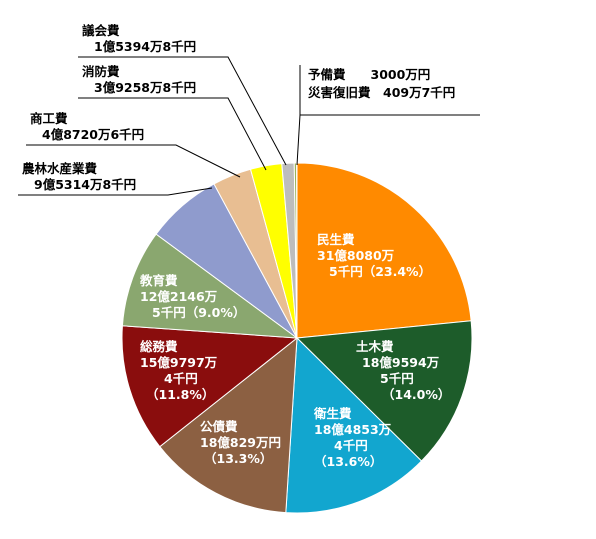 Image resolution: width=596 pixels, height=539 pixels. Describe the element at coordinates (219, 426) in the screenshot. I see `slice-label-line: 公債費` at that location.